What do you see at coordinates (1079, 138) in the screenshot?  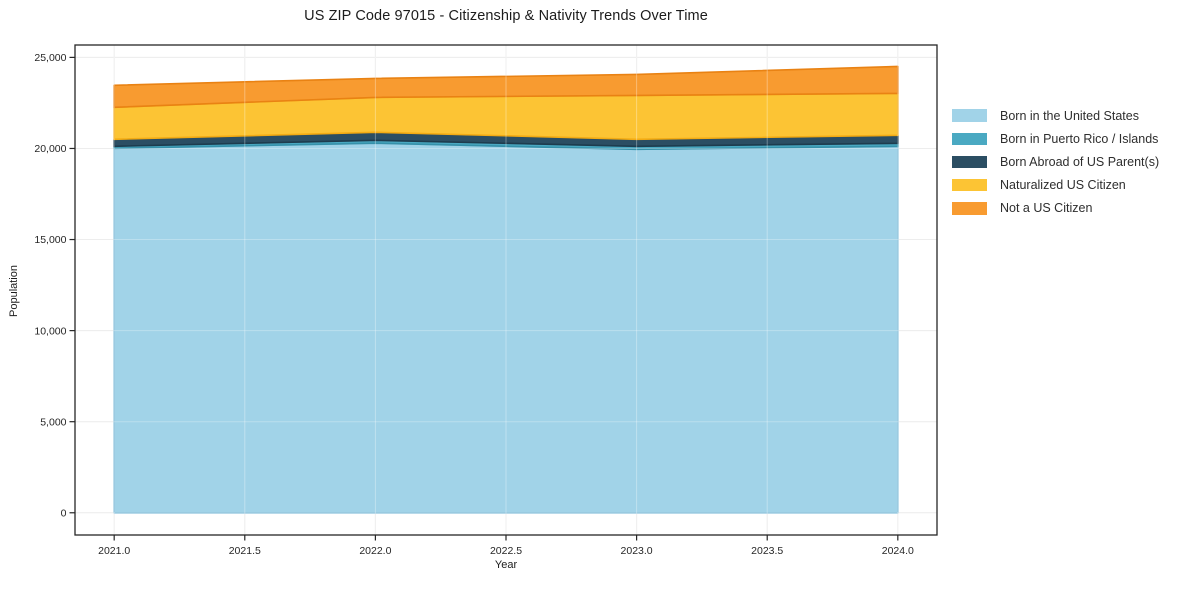 I see `legend-label: Born in Puerto Rico / Islands` at bounding box center [1079, 138].